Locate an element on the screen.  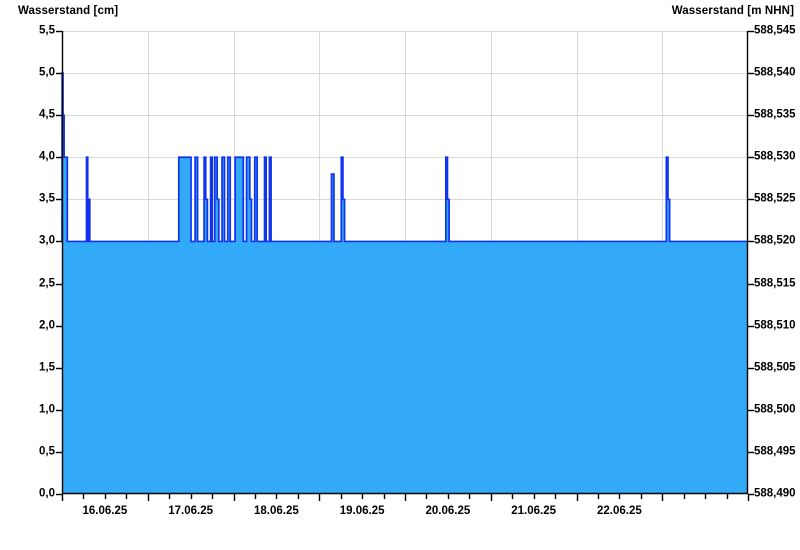
right-tick-label: 588,490 is located at coordinates (775, 493).